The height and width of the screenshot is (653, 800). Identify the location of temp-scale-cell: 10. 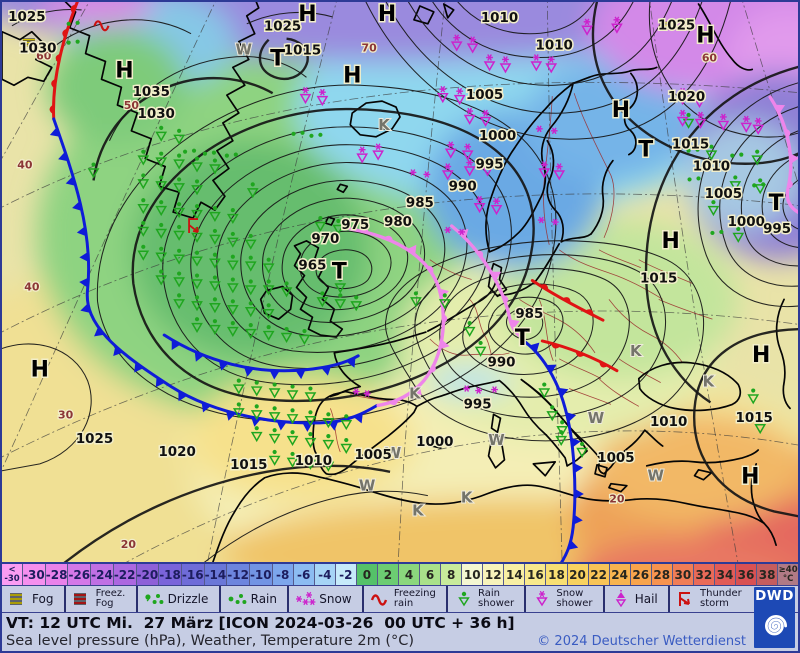
(473, 574).